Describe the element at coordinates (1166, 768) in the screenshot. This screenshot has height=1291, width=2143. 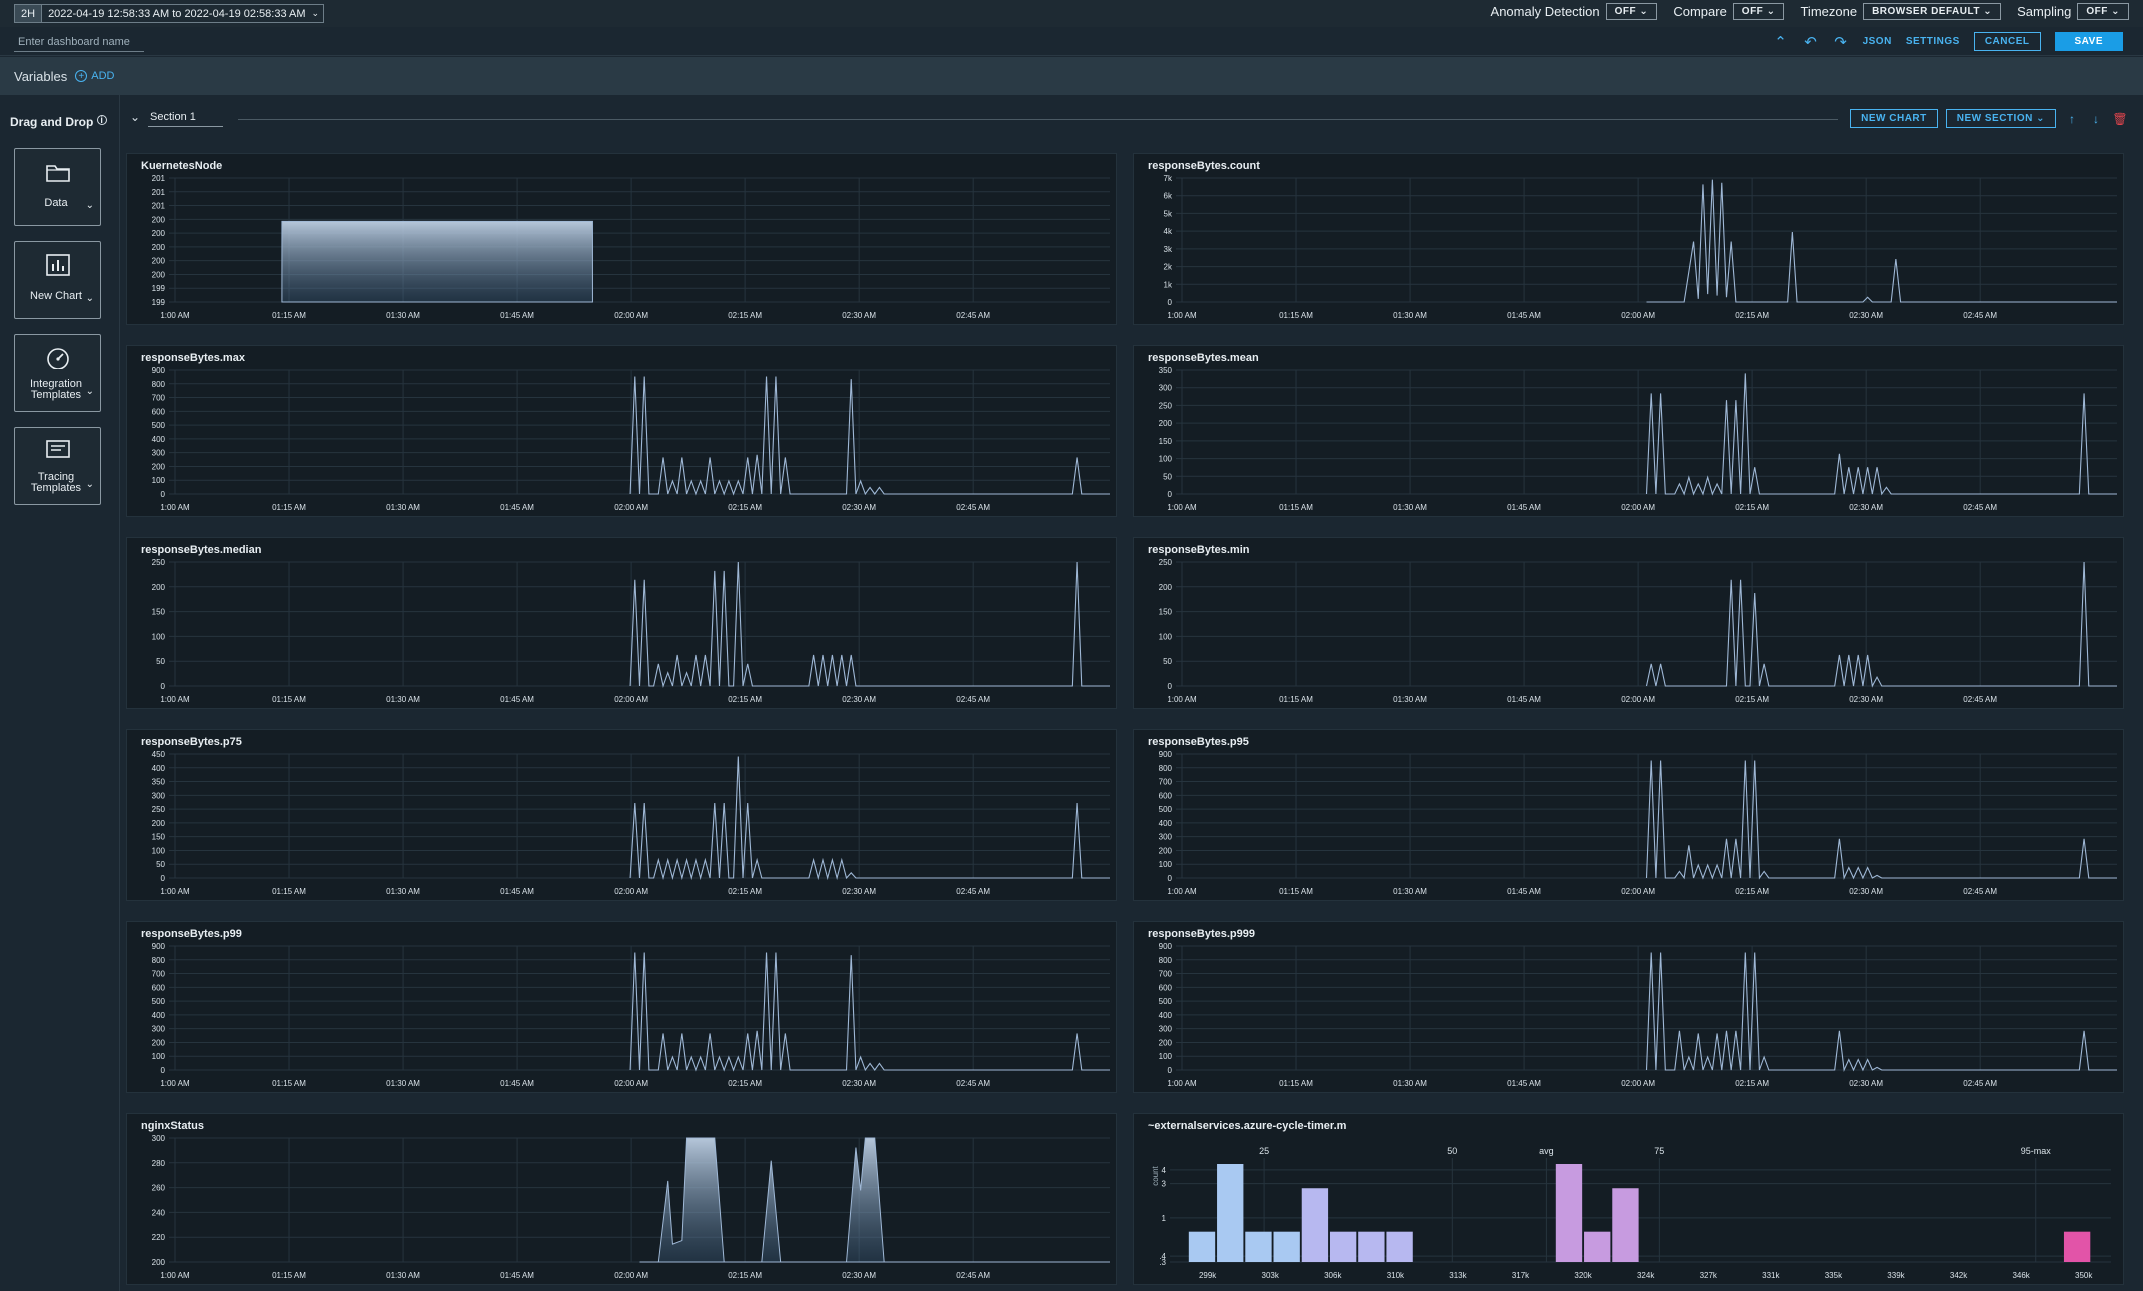
I see `y-tick-label: 800` at that location.